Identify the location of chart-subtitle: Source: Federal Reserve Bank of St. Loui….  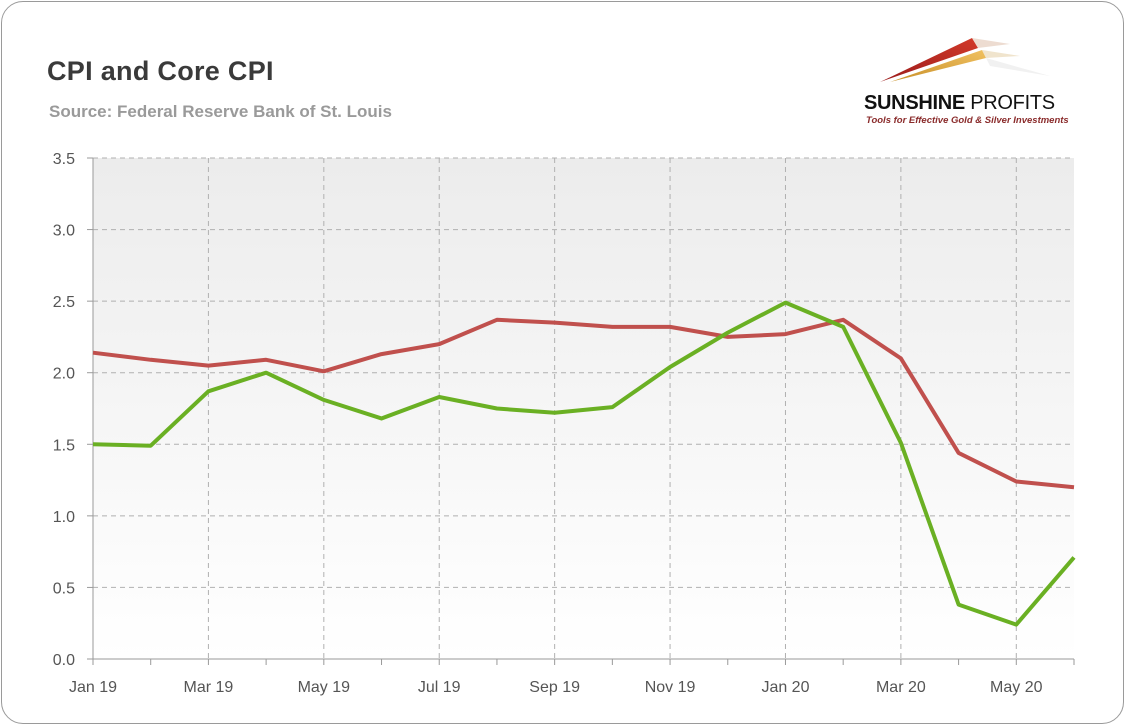
(220, 111).